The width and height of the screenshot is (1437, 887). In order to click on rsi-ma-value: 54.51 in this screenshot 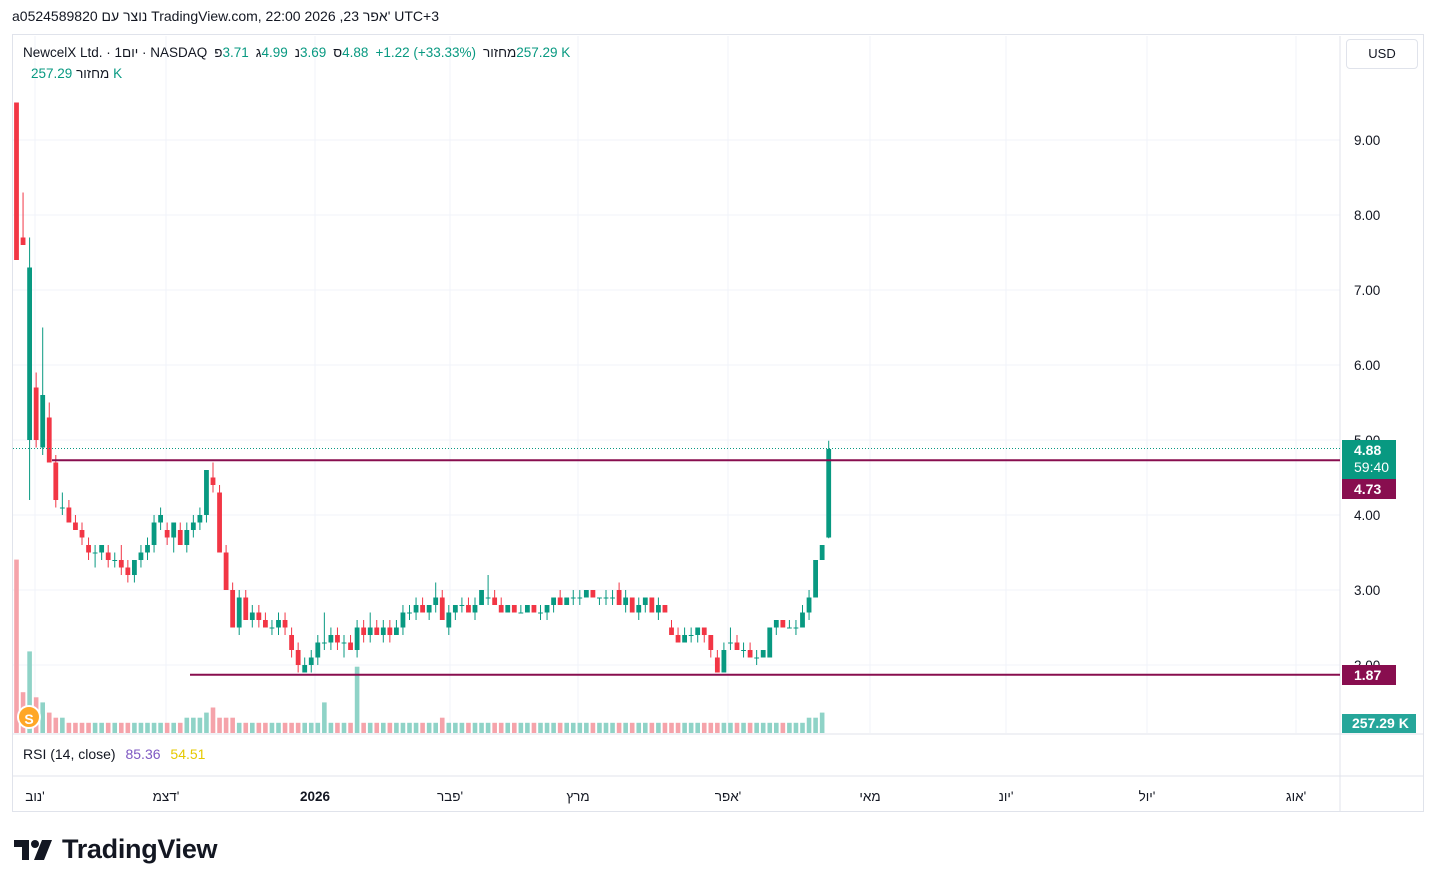, I will do `click(188, 754)`.